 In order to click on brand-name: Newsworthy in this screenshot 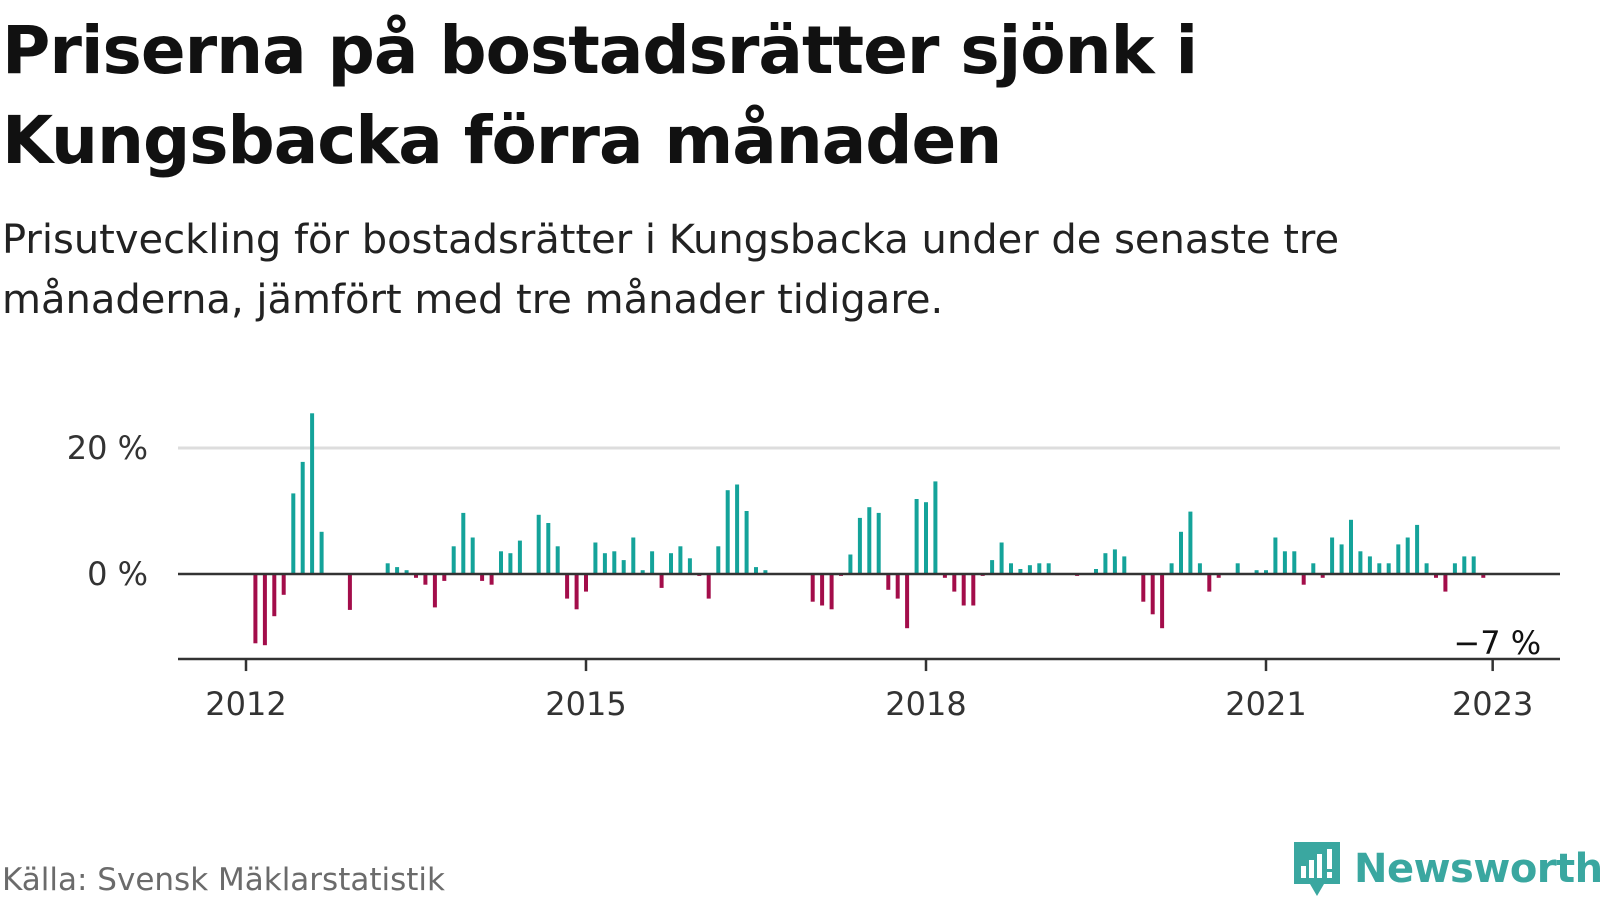, I will do `click(1477, 869)`.